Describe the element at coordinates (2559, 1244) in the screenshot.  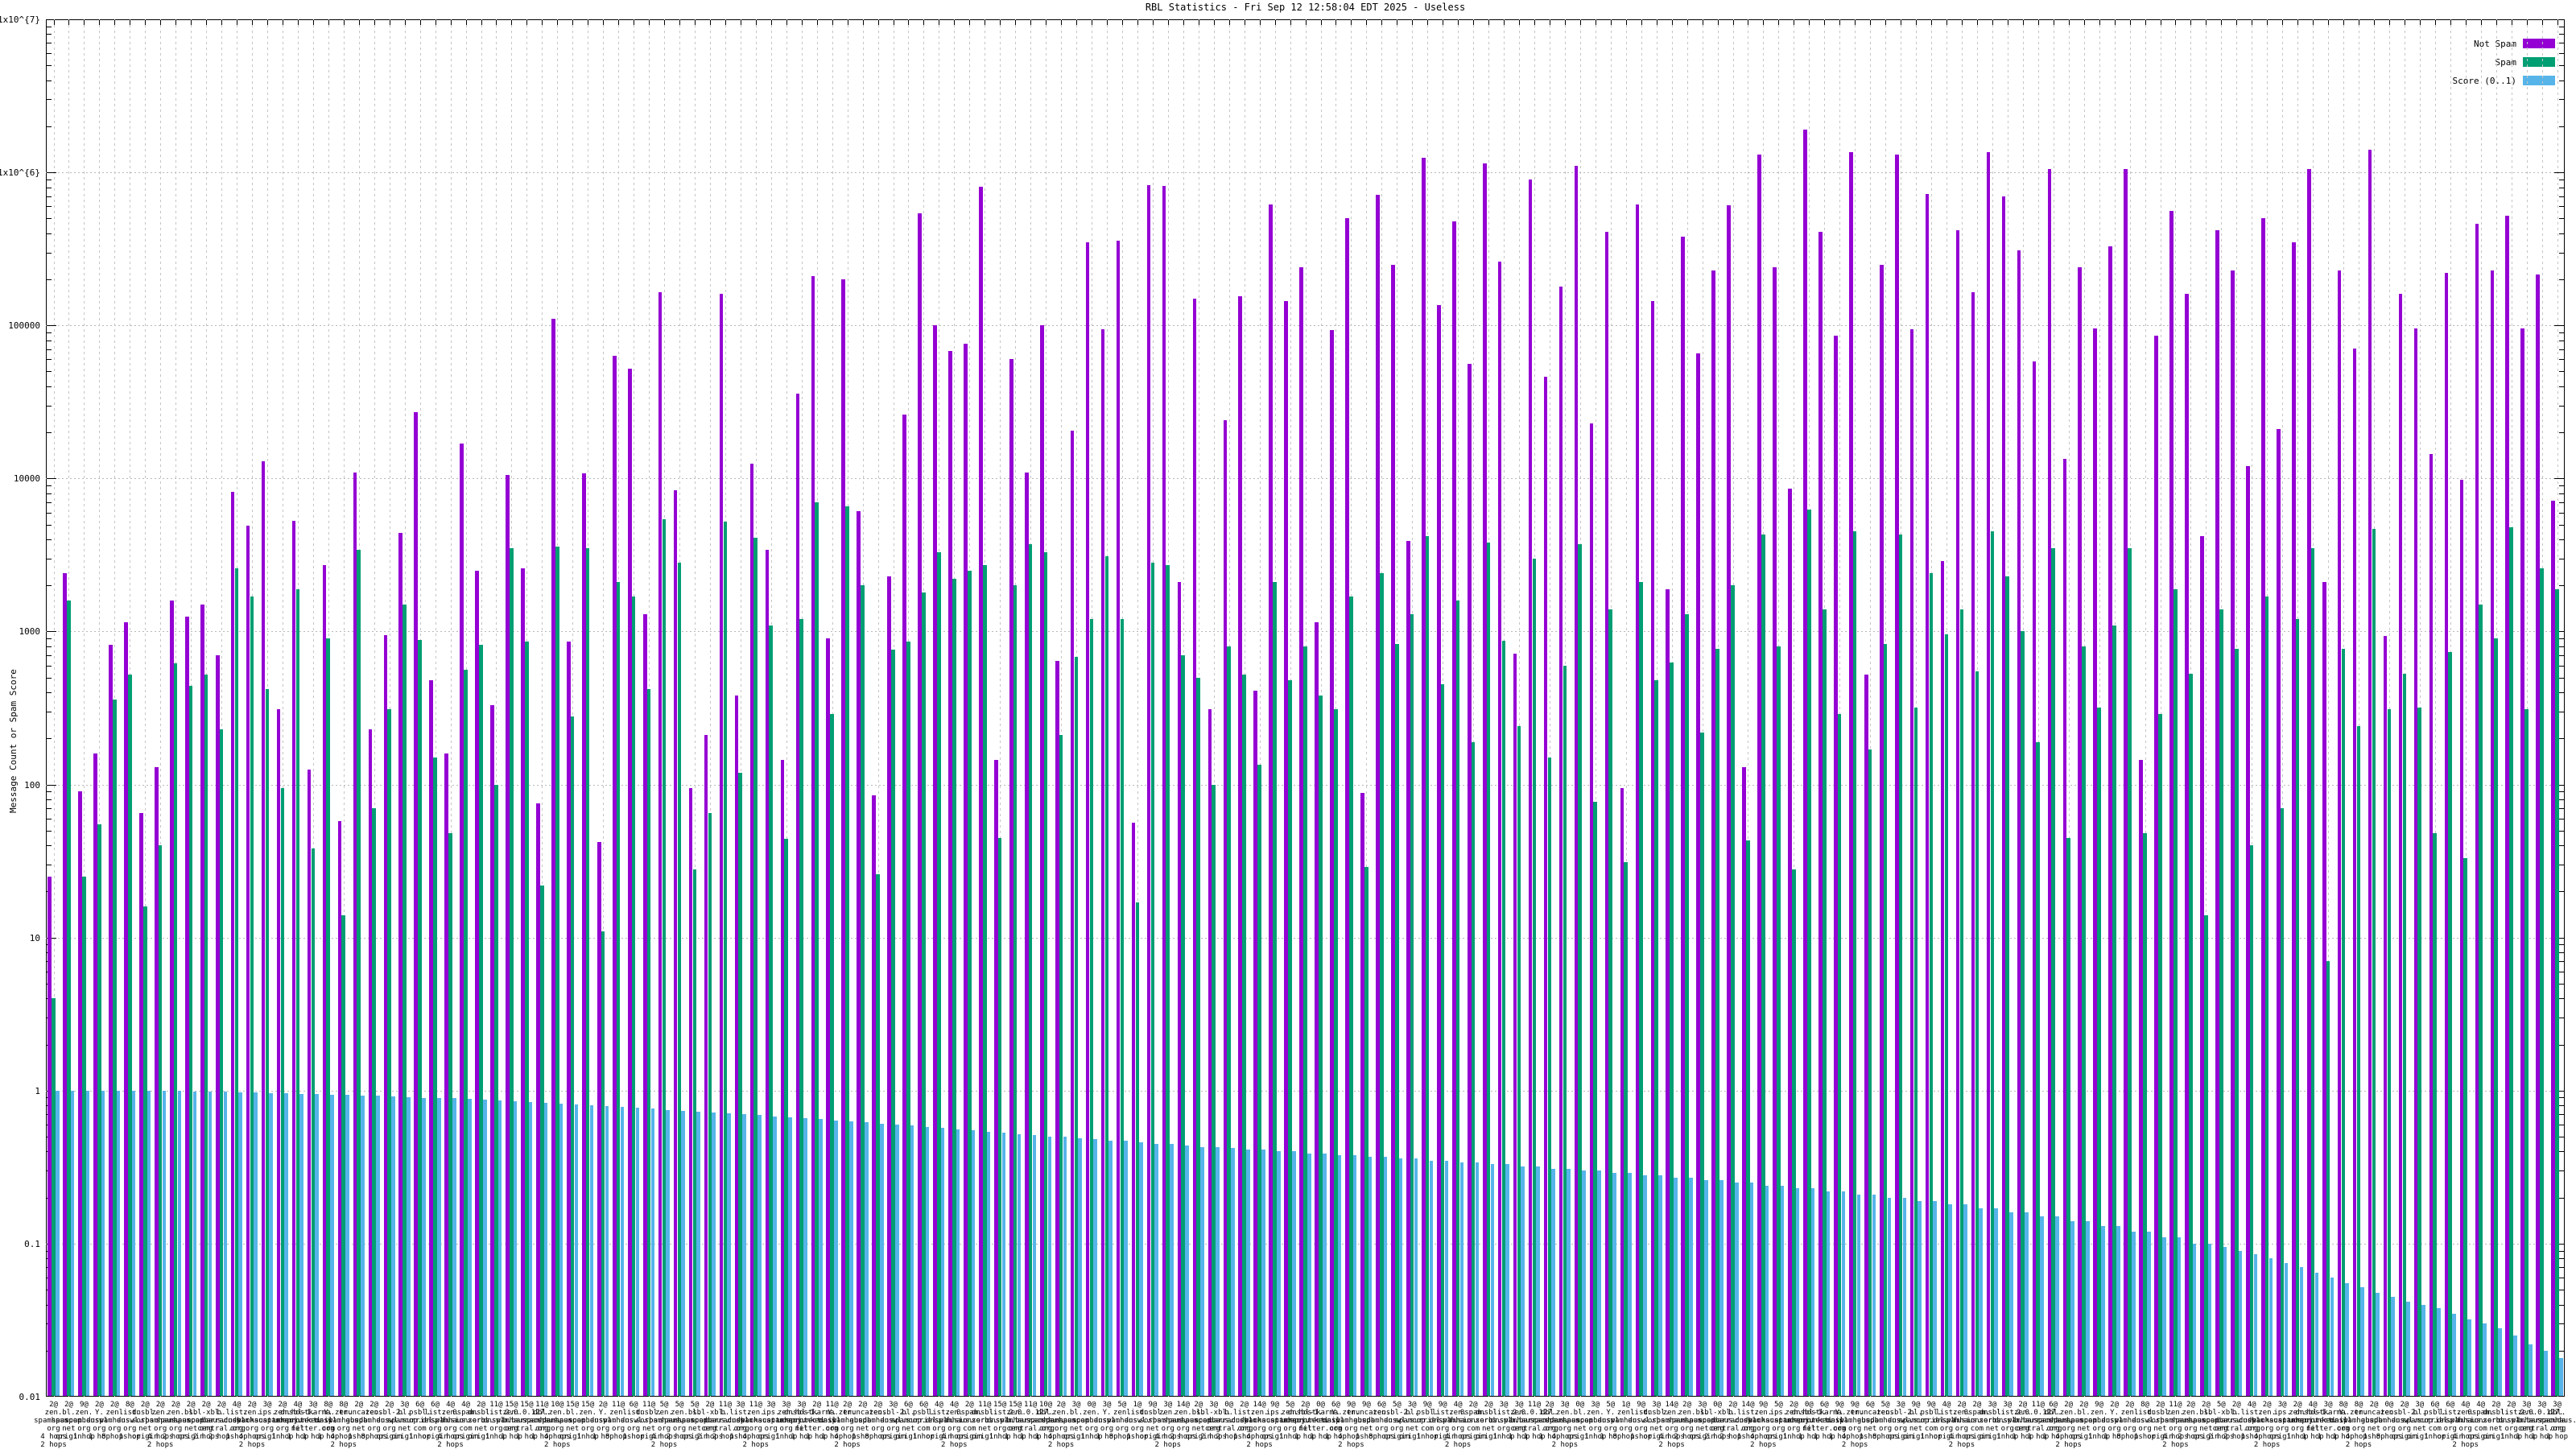
I see `y-major-tick-right` at that location.